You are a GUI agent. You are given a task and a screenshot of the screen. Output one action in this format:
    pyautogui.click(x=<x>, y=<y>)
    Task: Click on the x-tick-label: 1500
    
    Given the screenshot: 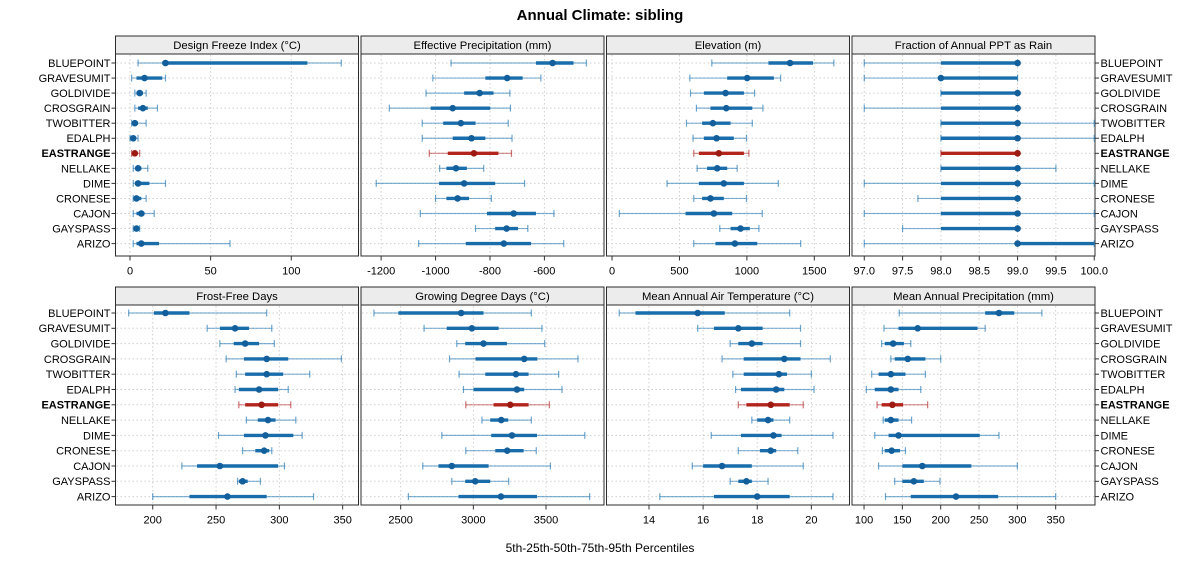 What is the action you would take?
    pyautogui.click(x=814, y=272)
    